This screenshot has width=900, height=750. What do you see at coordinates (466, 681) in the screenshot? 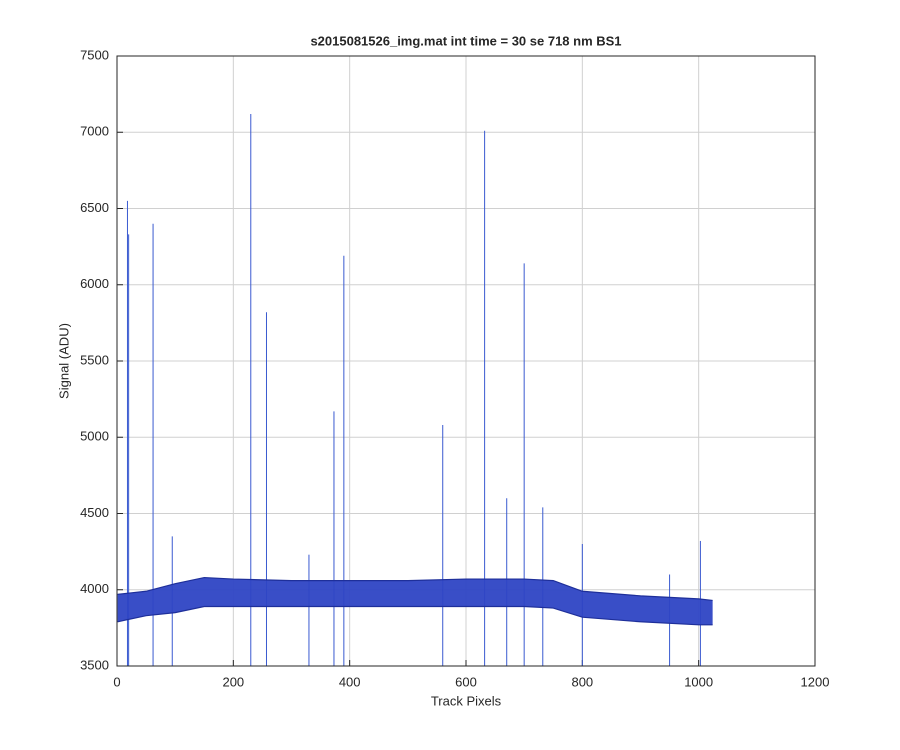
I see `x-tick-label: 600` at bounding box center [466, 681].